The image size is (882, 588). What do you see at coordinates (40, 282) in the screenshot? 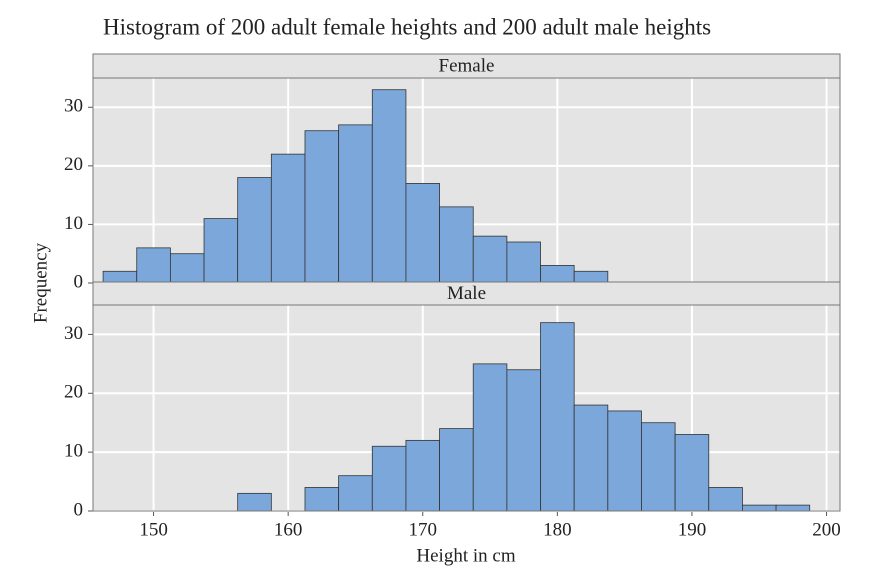
I see `y-axis-label: Frequency` at bounding box center [40, 282].